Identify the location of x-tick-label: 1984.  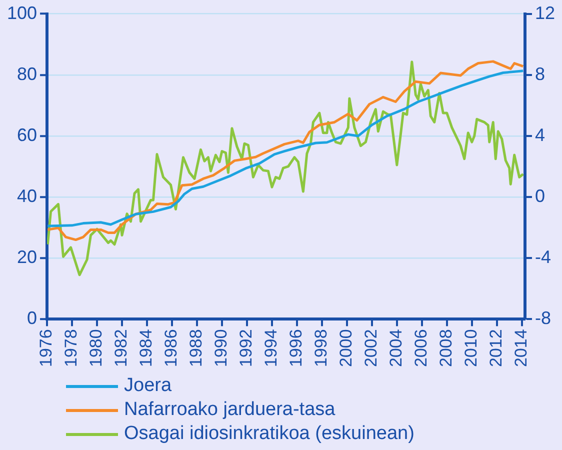
(146, 348).